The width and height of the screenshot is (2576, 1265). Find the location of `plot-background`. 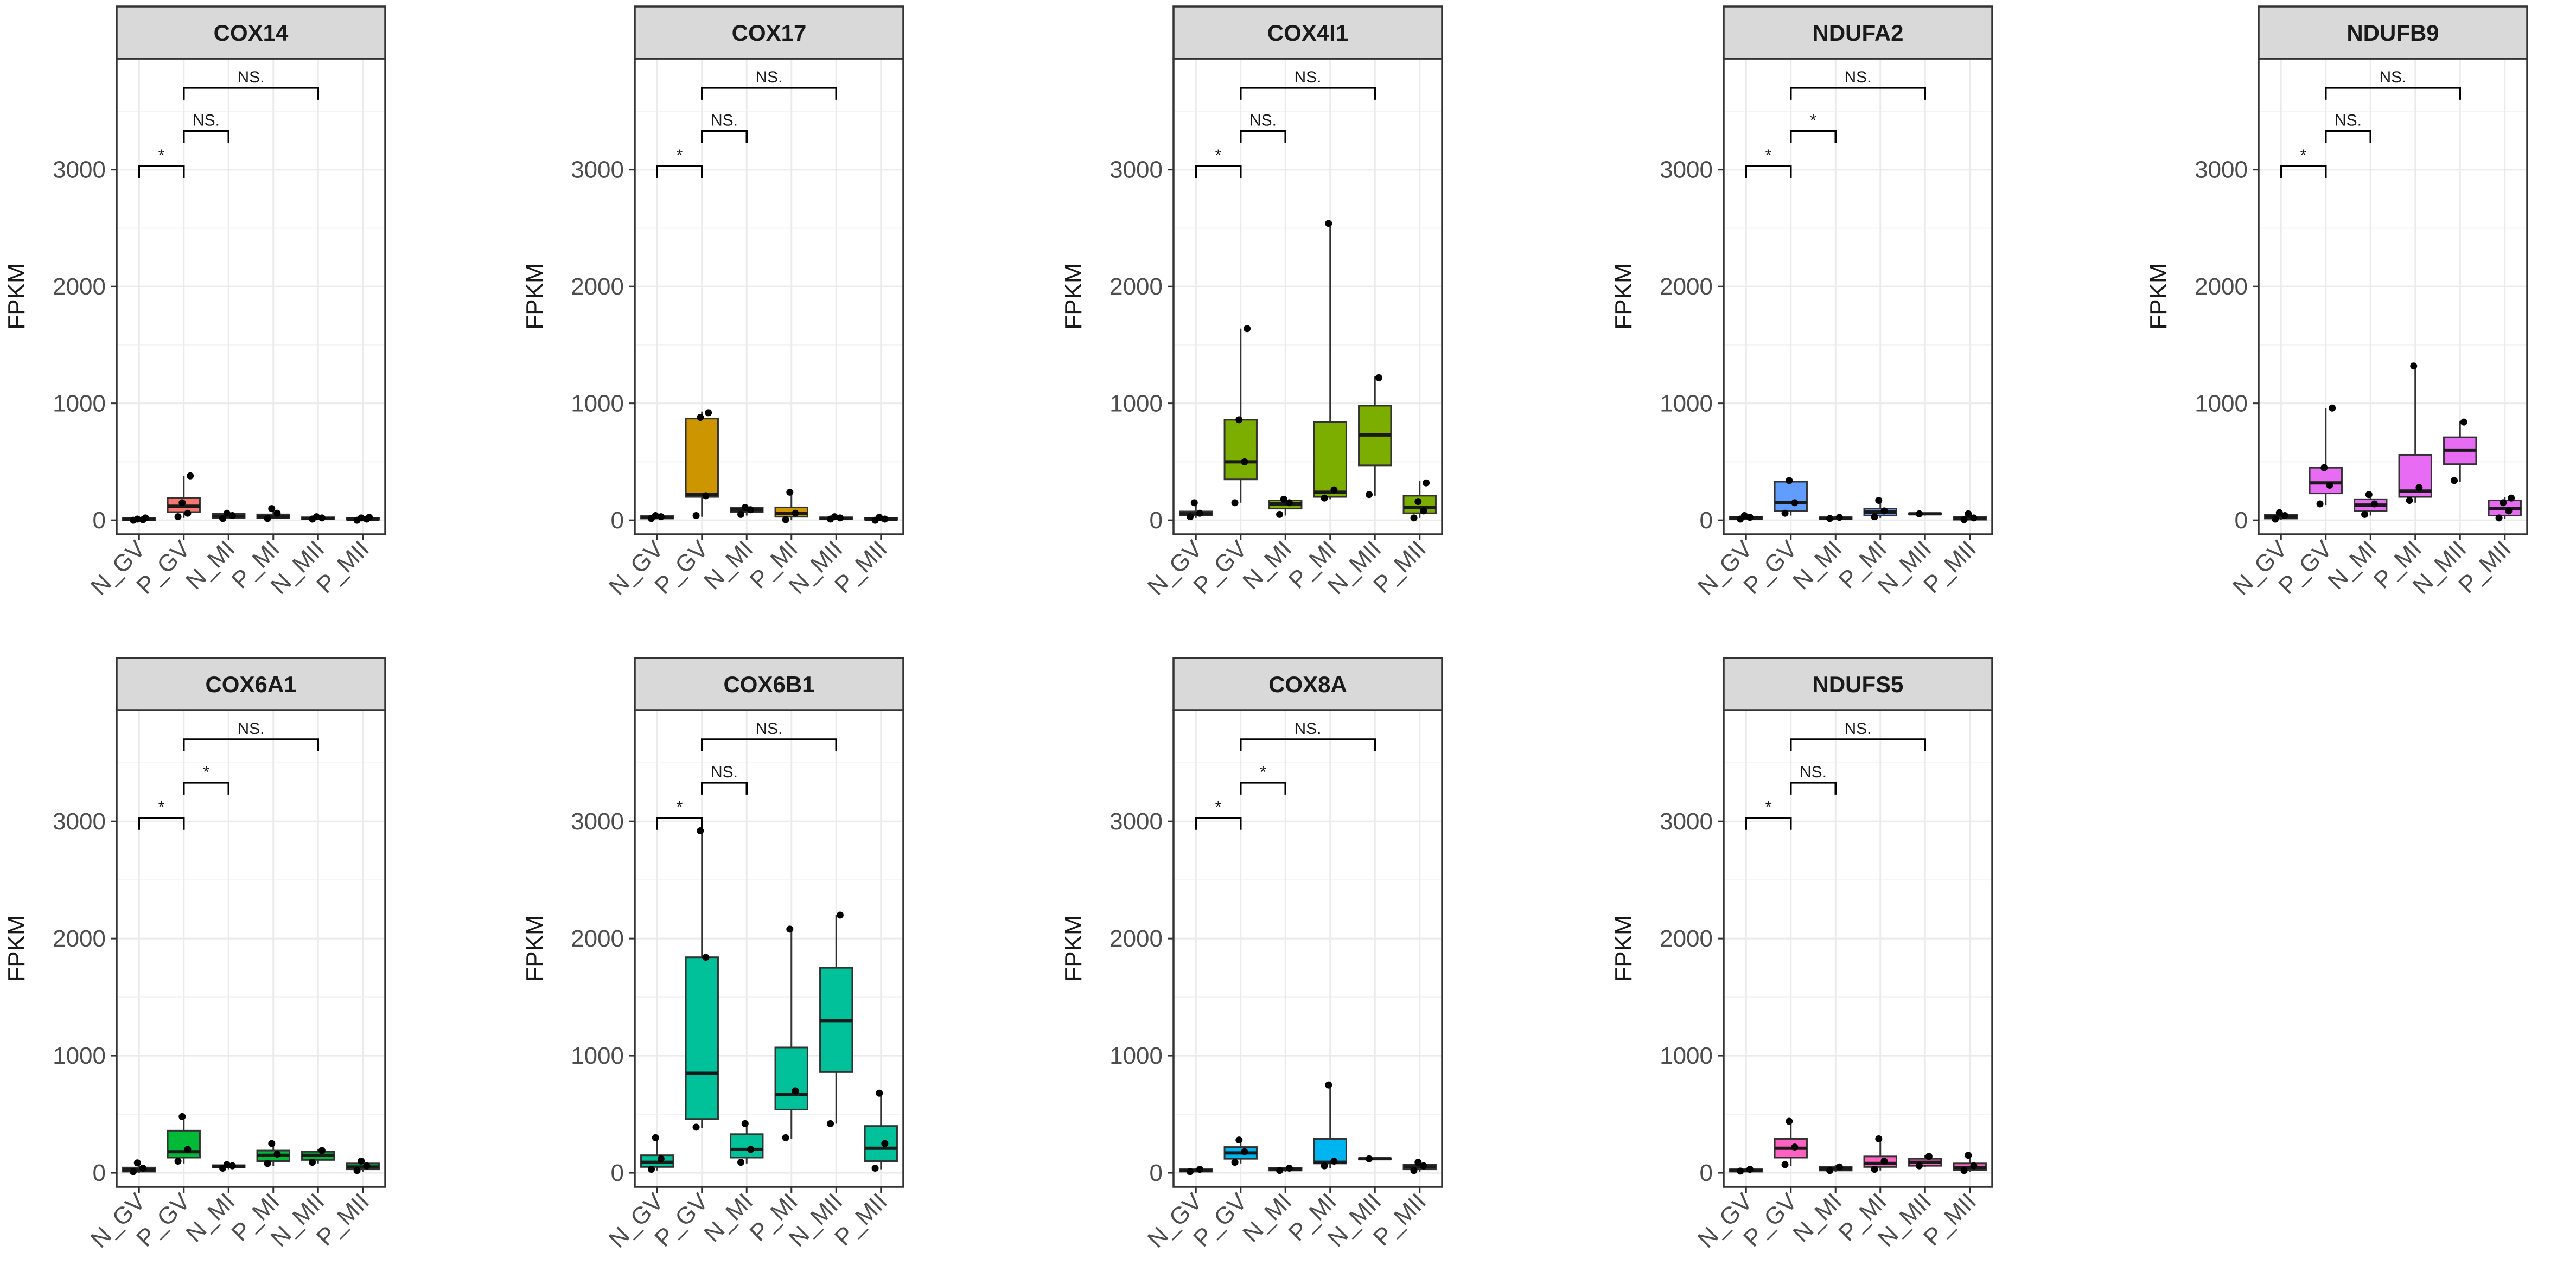

plot-background is located at coordinates (251, 296).